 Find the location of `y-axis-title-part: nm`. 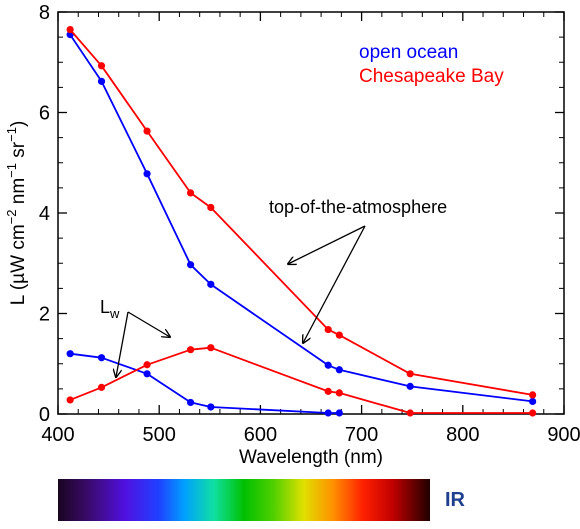

y-axis-title-part: nm is located at coordinates (18, 194).